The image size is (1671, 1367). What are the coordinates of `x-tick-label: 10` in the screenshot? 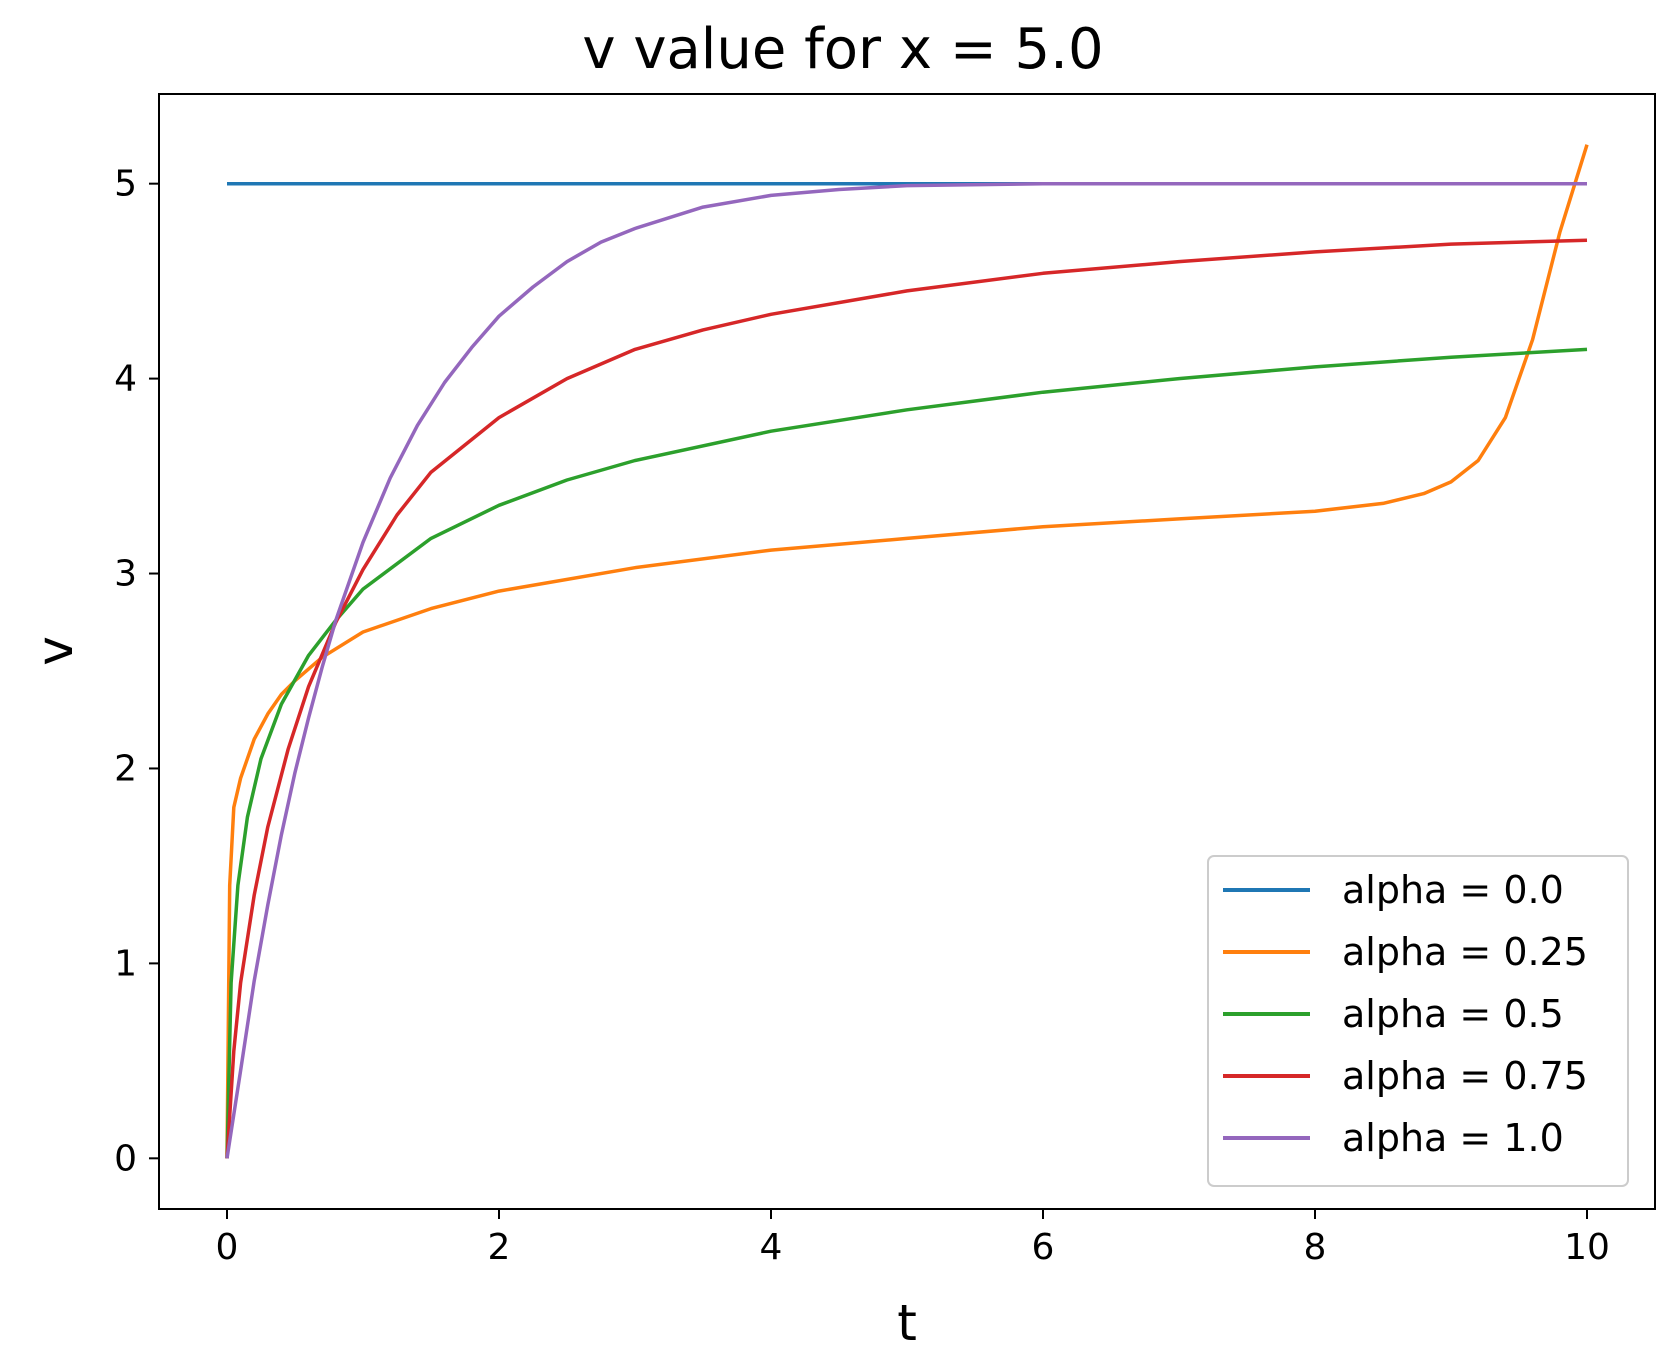 It's located at (1587, 1247).